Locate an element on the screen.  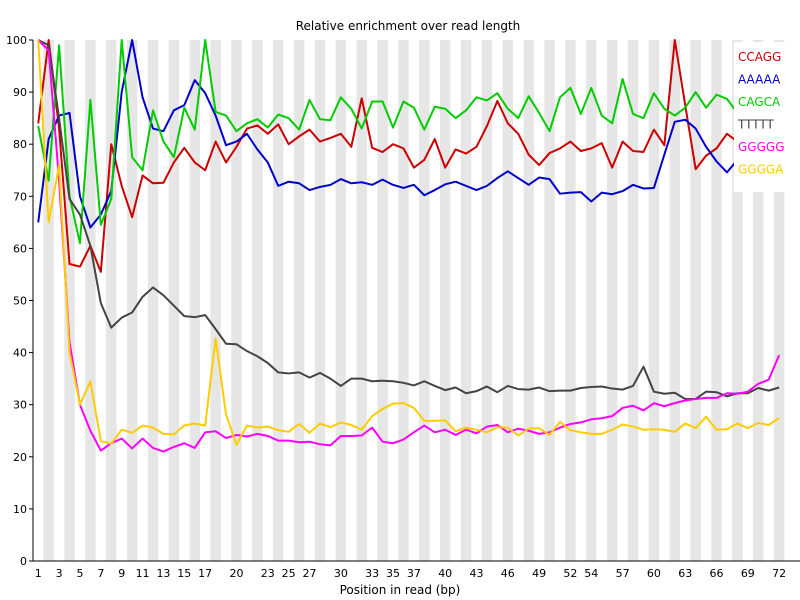
y-tick-label: 60 is located at coordinates (20, 248).